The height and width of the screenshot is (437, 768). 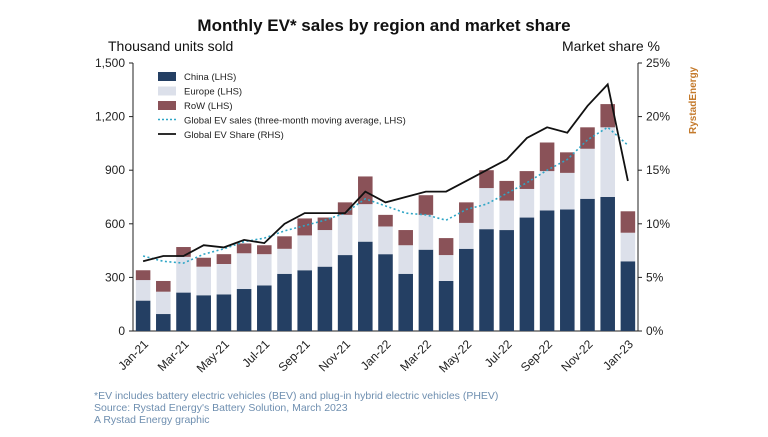 What do you see at coordinates (658, 224) in the screenshot?
I see `right-tick-label: 10%` at bounding box center [658, 224].